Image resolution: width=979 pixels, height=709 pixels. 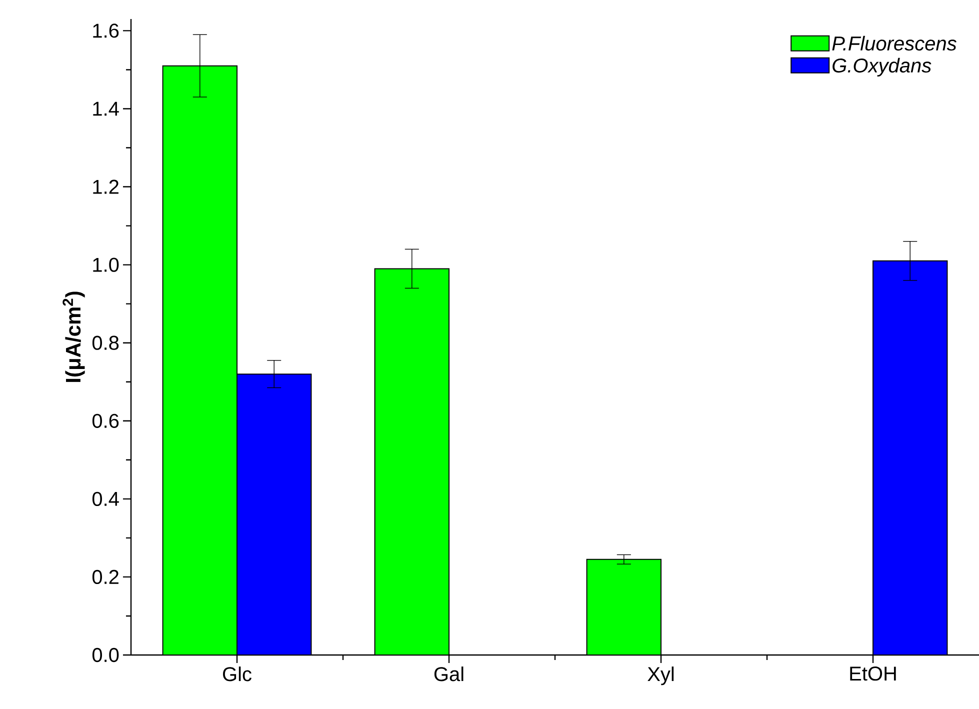 I want to click on x-tick-label: Gal, so click(x=449, y=674).